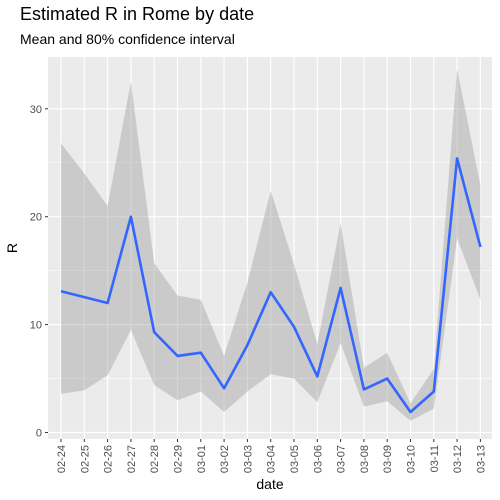 The image size is (500, 500). What do you see at coordinates (36, 218) in the screenshot?
I see `y-tick-label: 20` at bounding box center [36, 218].